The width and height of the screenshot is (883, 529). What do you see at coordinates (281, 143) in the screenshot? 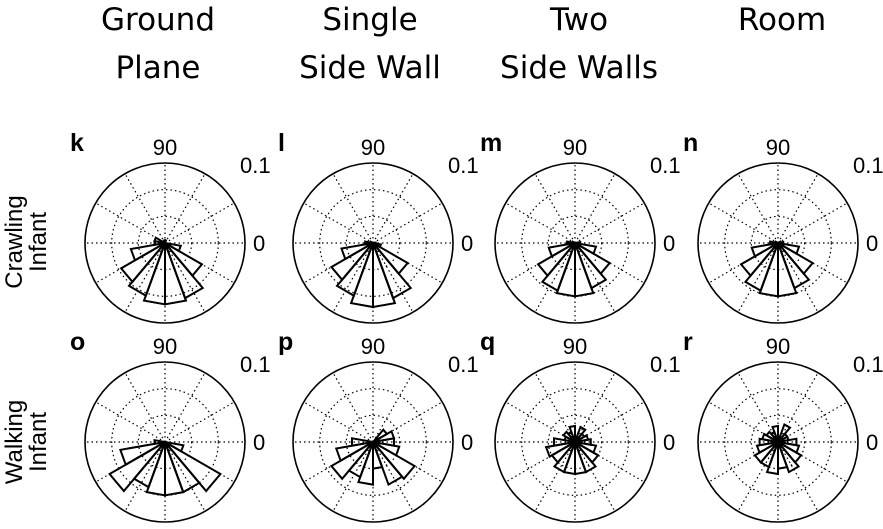
I see `panel-letter: l` at bounding box center [281, 143].